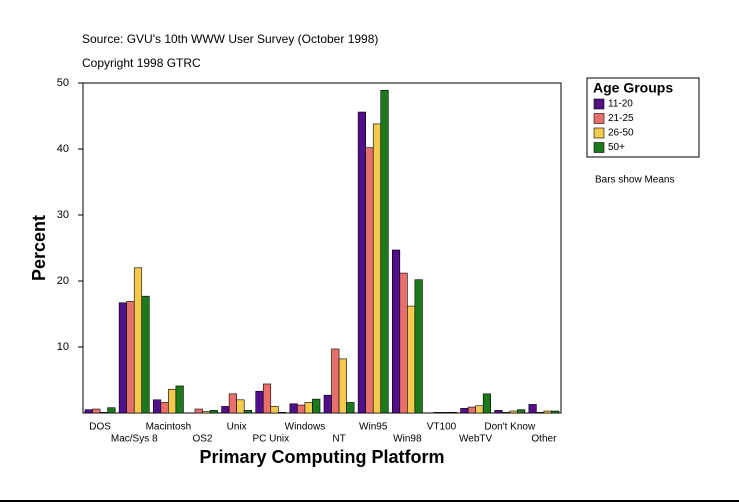  What do you see at coordinates (63, 149) in the screenshot?
I see `y-tick-label: 40` at bounding box center [63, 149].